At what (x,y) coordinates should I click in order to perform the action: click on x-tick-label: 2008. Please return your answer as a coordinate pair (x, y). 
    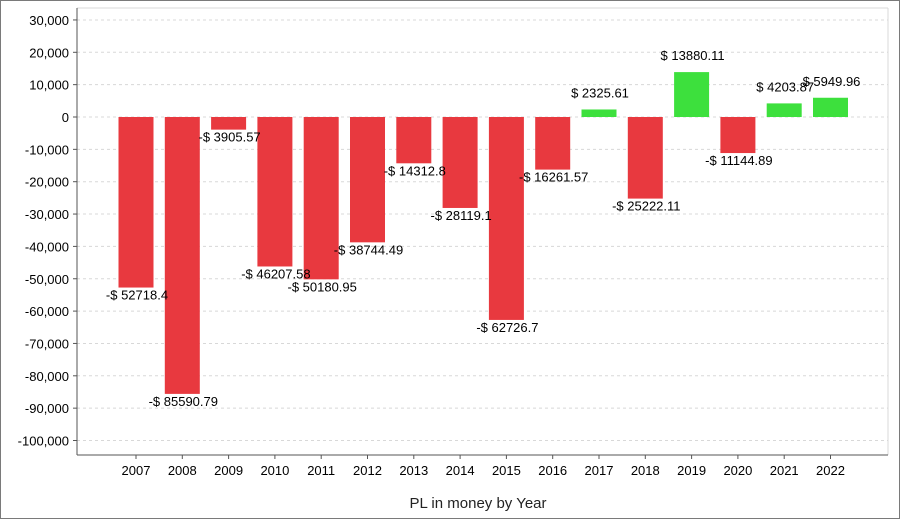
    Looking at the image, I should click on (182, 470).